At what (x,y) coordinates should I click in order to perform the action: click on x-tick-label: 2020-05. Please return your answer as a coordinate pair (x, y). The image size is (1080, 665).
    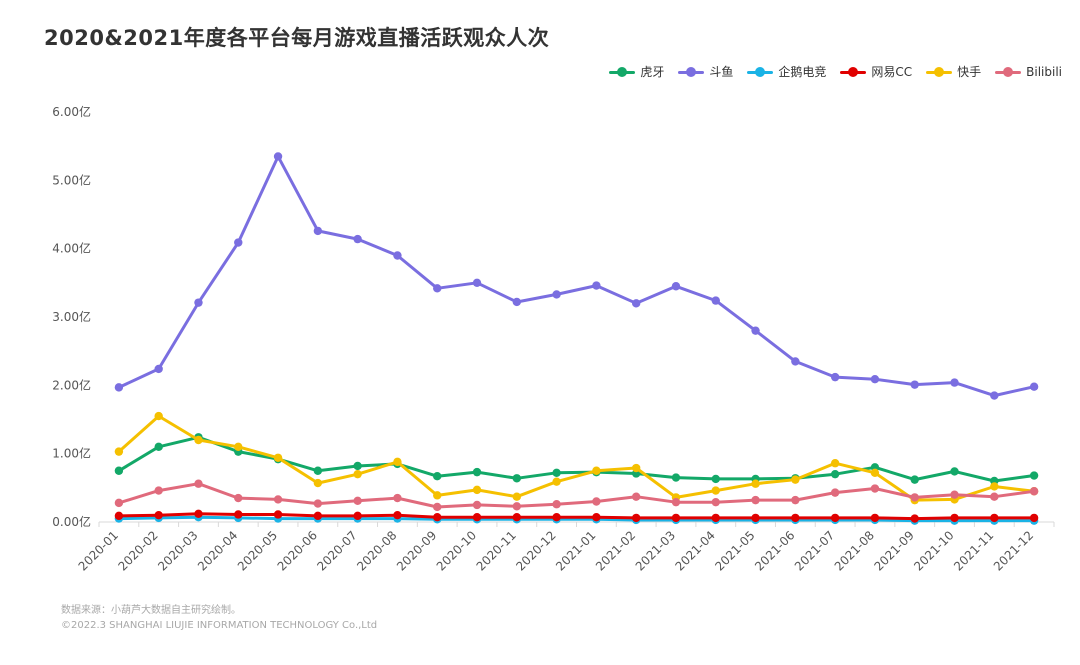
    Looking at the image, I should click on (257, 550).